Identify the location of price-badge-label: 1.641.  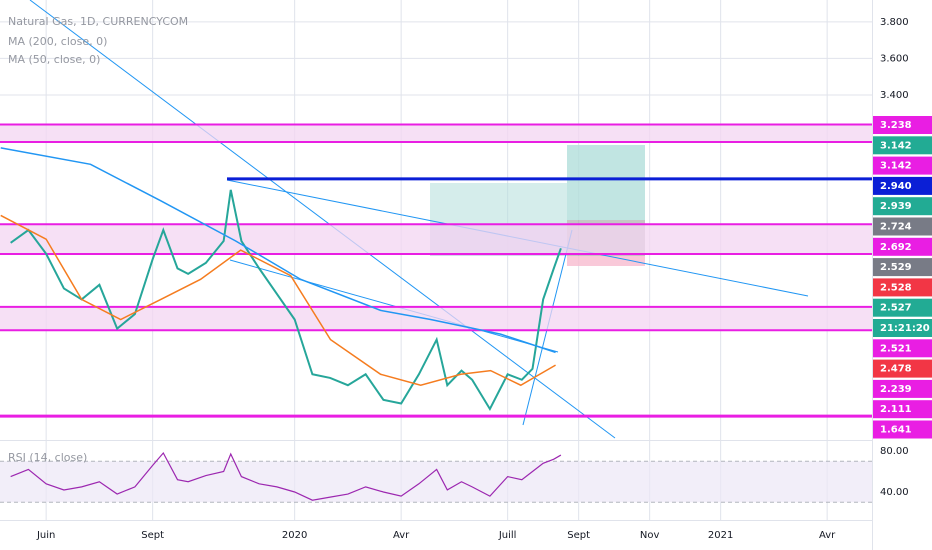
(896, 430).